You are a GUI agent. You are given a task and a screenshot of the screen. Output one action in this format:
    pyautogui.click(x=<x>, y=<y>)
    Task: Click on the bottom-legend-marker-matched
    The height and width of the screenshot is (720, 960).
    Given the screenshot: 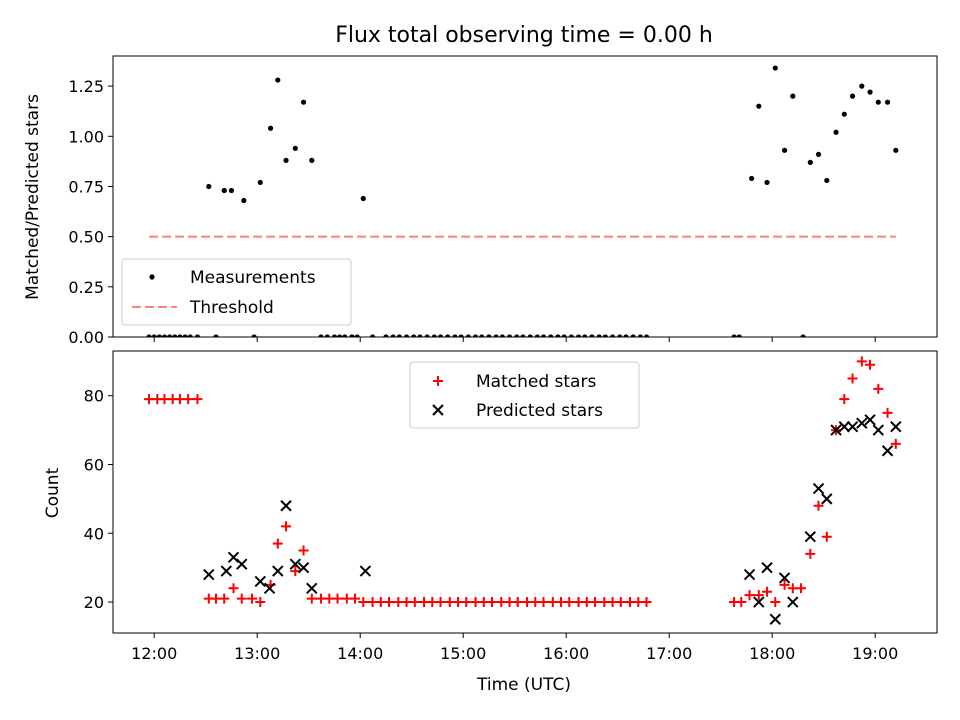 What is the action you would take?
    pyautogui.click(x=438, y=381)
    